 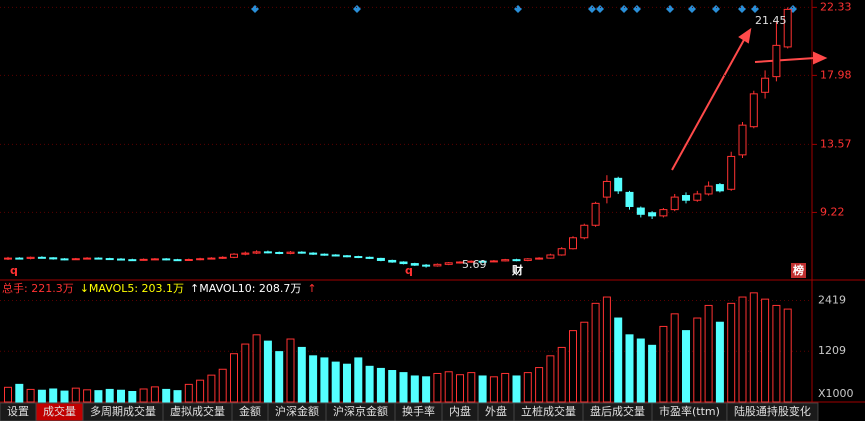 What do you see at coordinates (832, 299) in the screenshot?
I see `vol-tick-label: 2419` at bounding box center [832, 299].